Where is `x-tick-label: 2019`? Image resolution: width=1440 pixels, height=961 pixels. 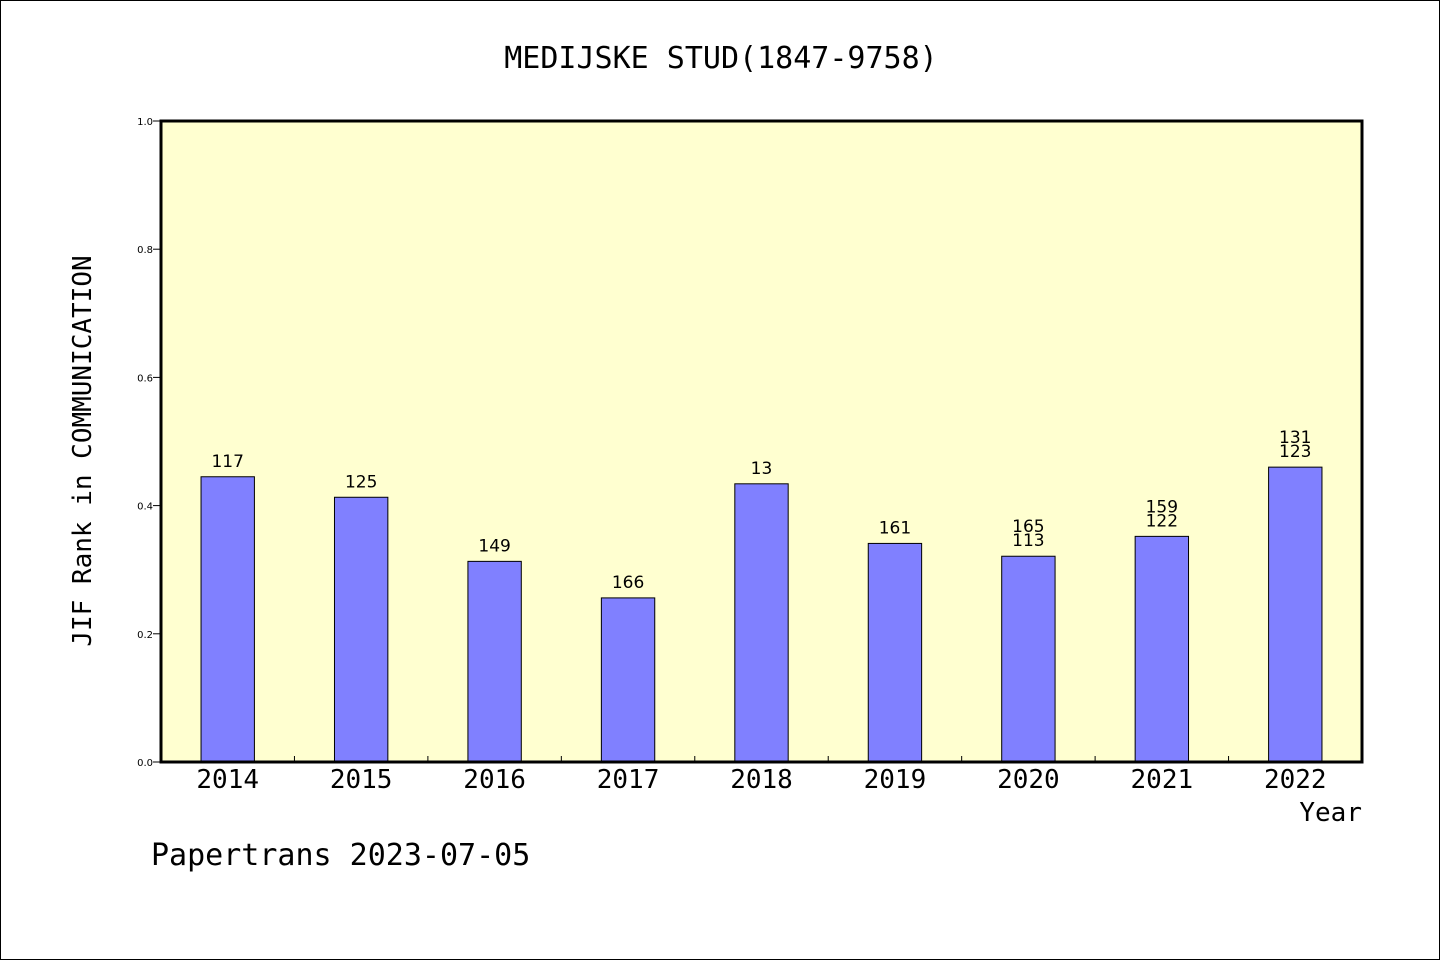 x-tick-label: 2019 is located at coordinates (895, 780).